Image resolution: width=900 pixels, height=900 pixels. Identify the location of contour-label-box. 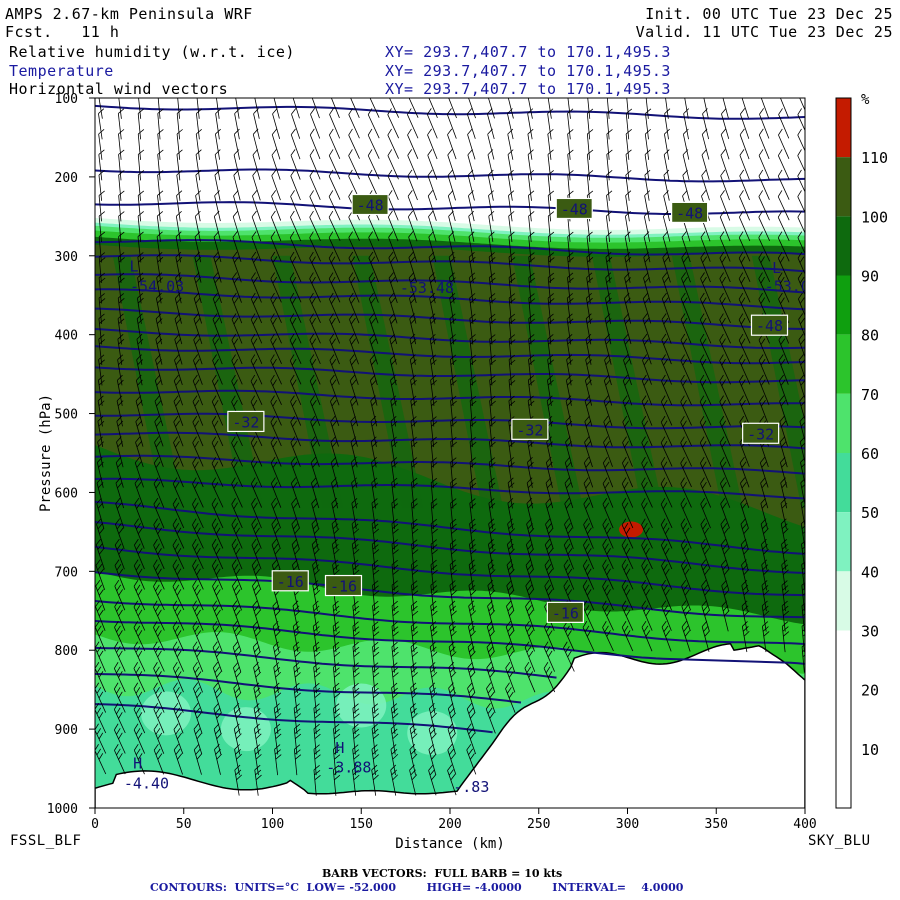
(530, 429).